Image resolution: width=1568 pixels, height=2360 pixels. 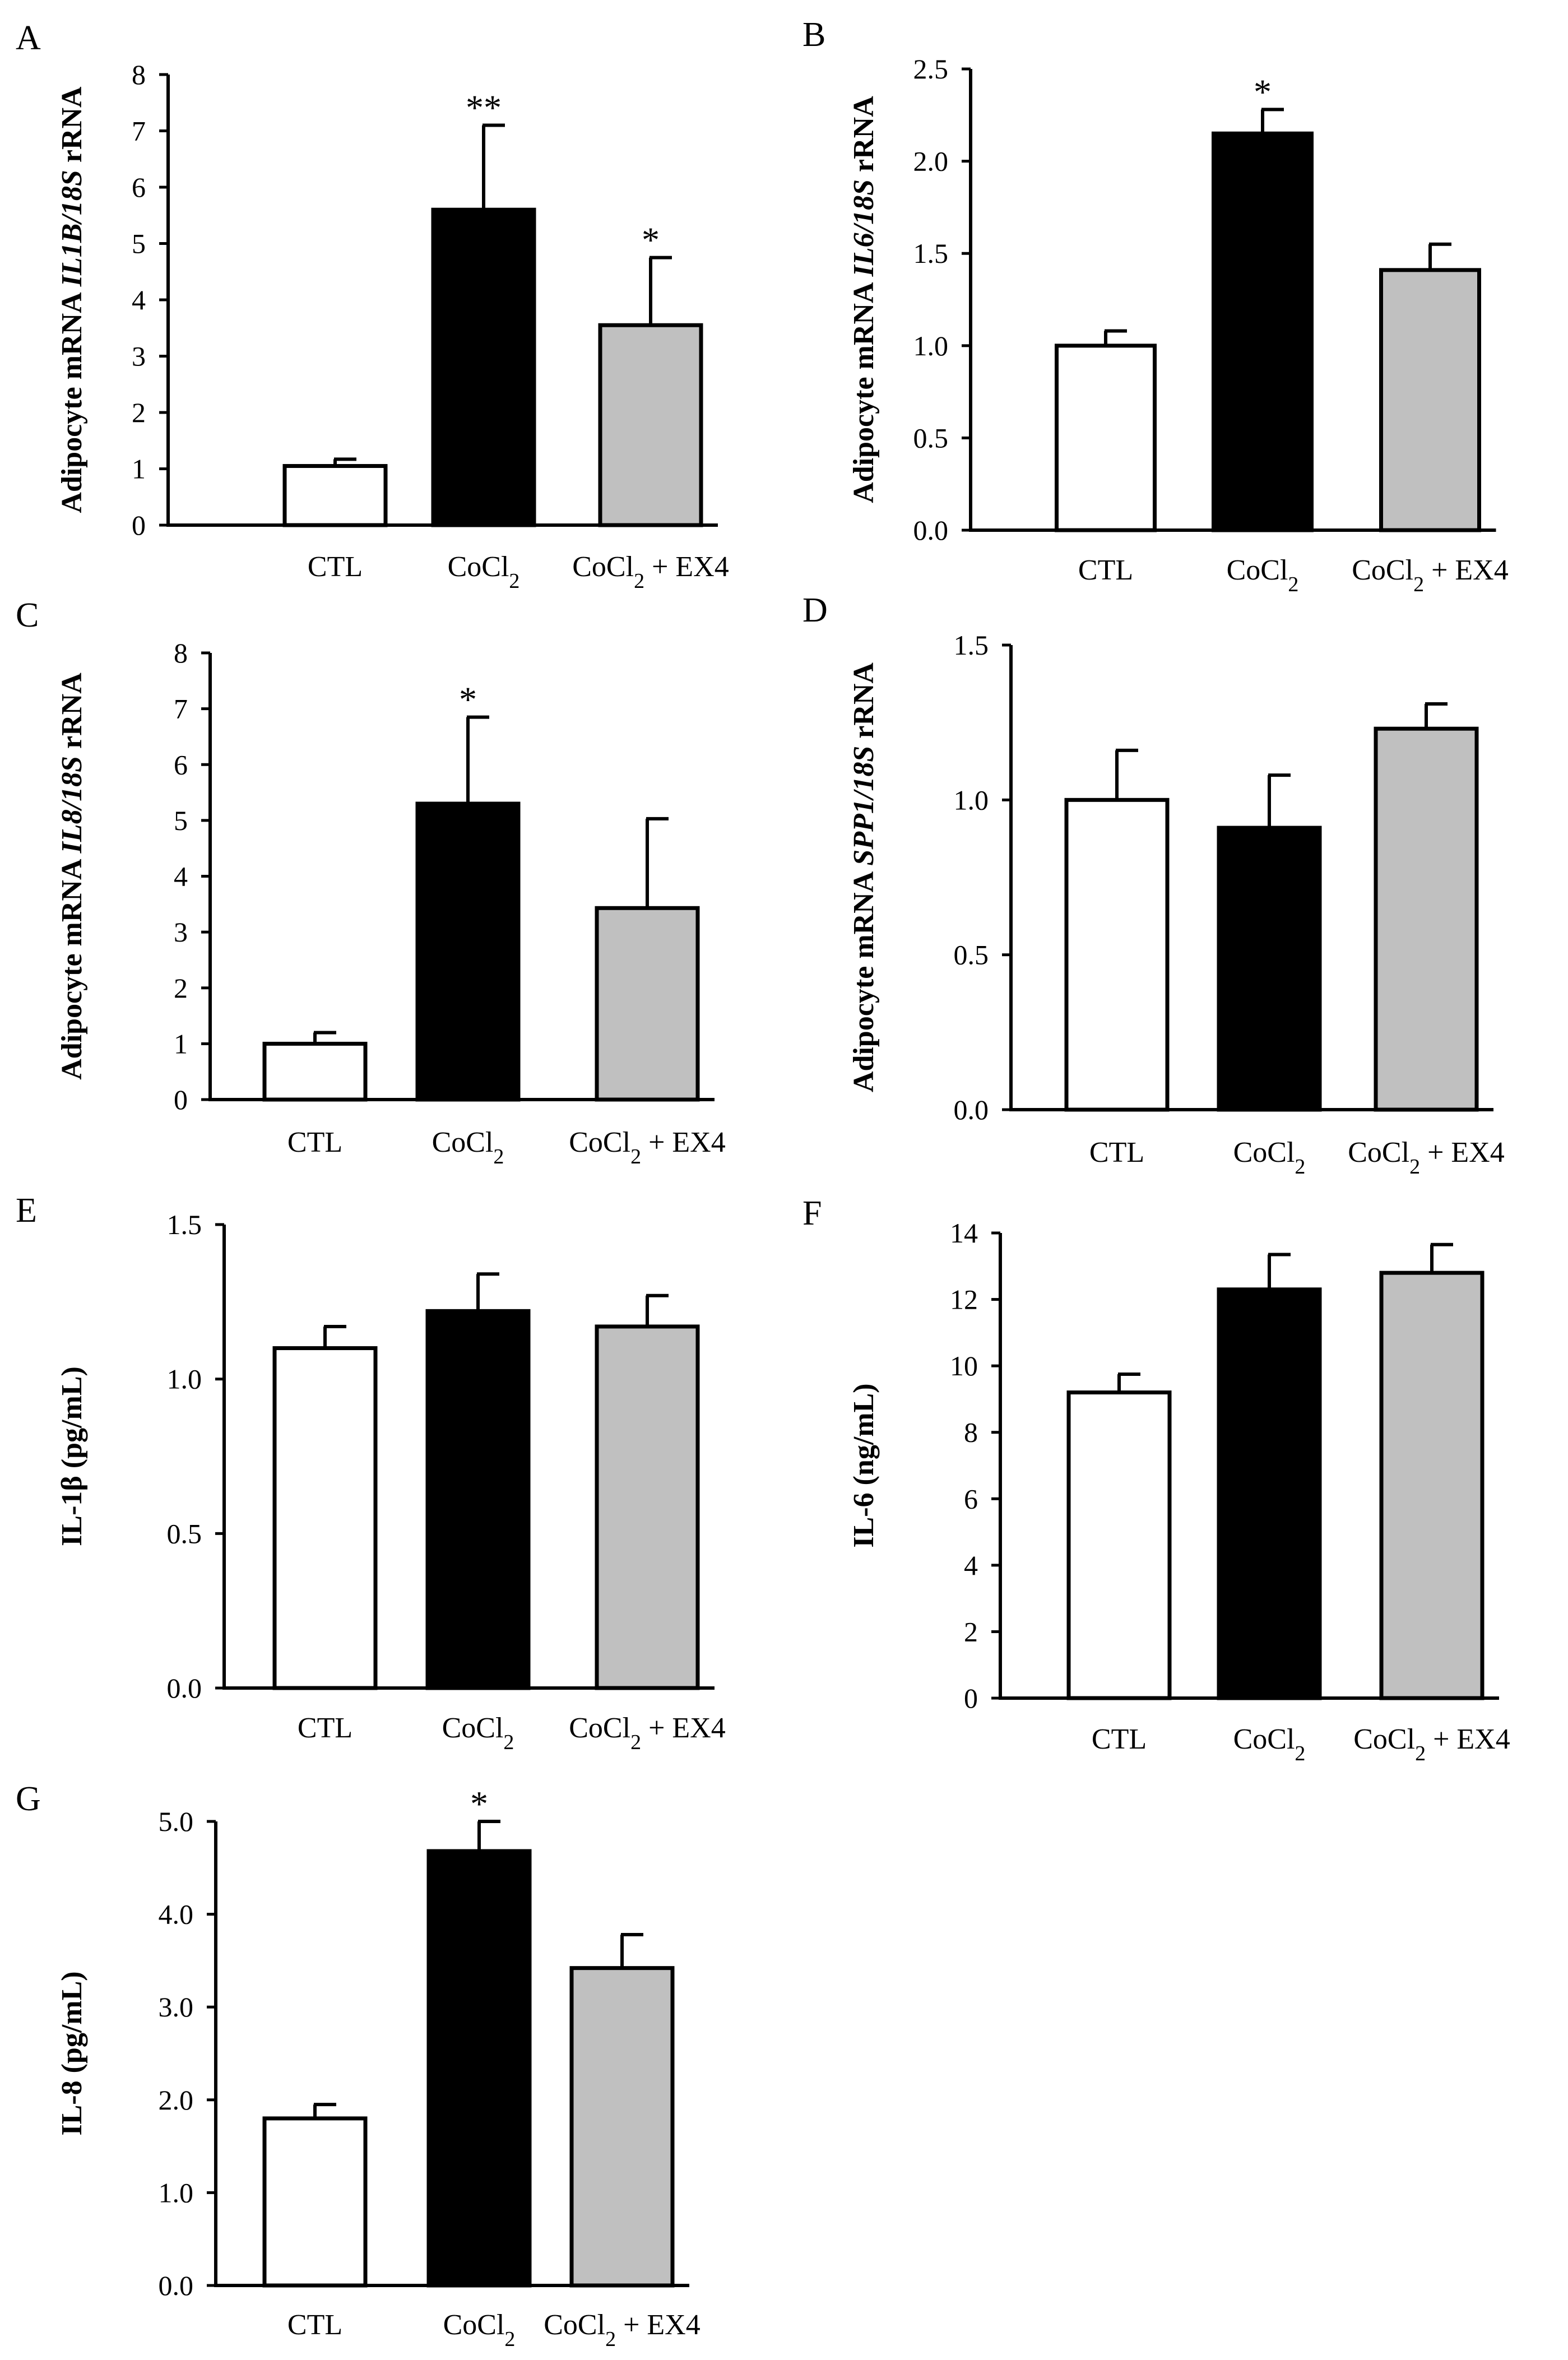 What do you see at coordinates (650, 425) in the screenshot?
I see `bar-a-CoCl2_EX4` at bounding box center [650, 425].